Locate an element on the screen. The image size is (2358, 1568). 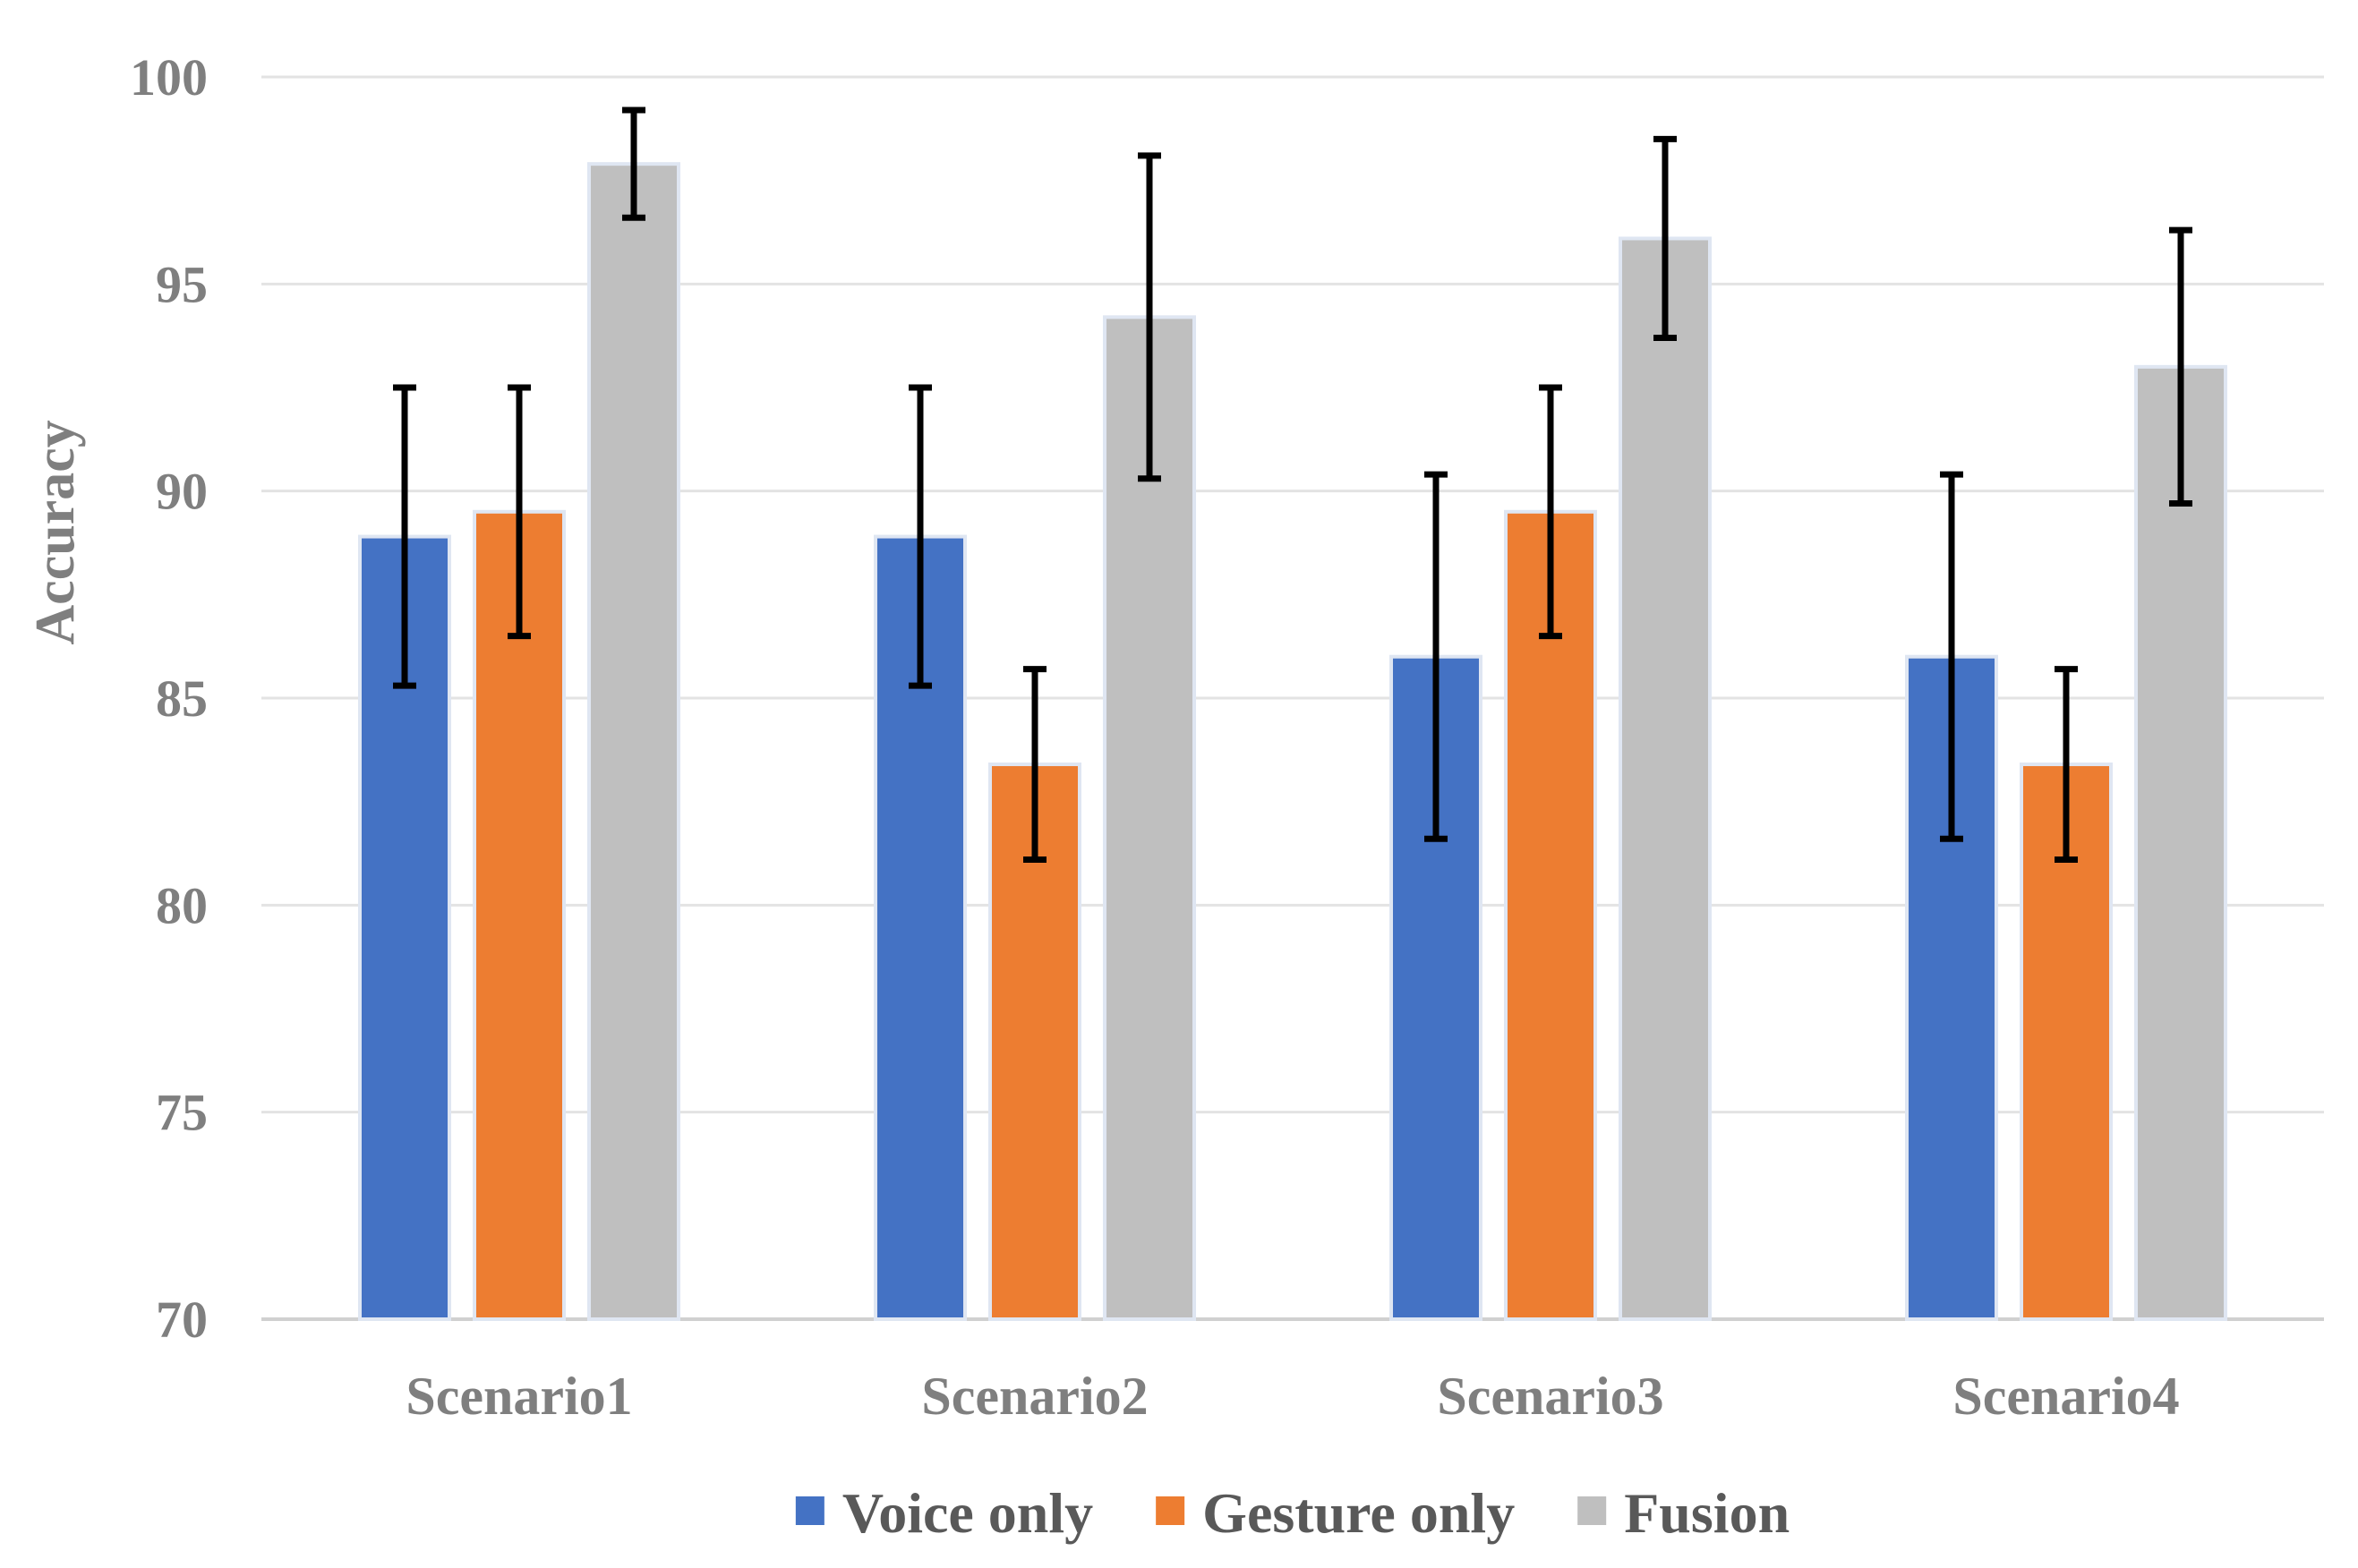
y-axis-title: Accuracy is located at coordinates (55, 532).